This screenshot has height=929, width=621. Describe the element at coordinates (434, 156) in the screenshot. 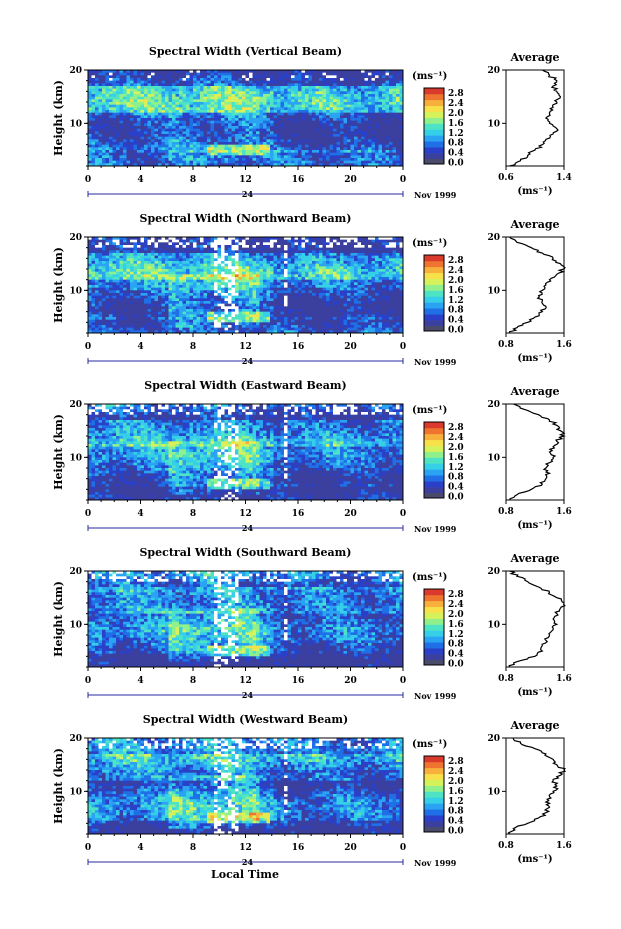

I see `colorbar-swatch` at that location.